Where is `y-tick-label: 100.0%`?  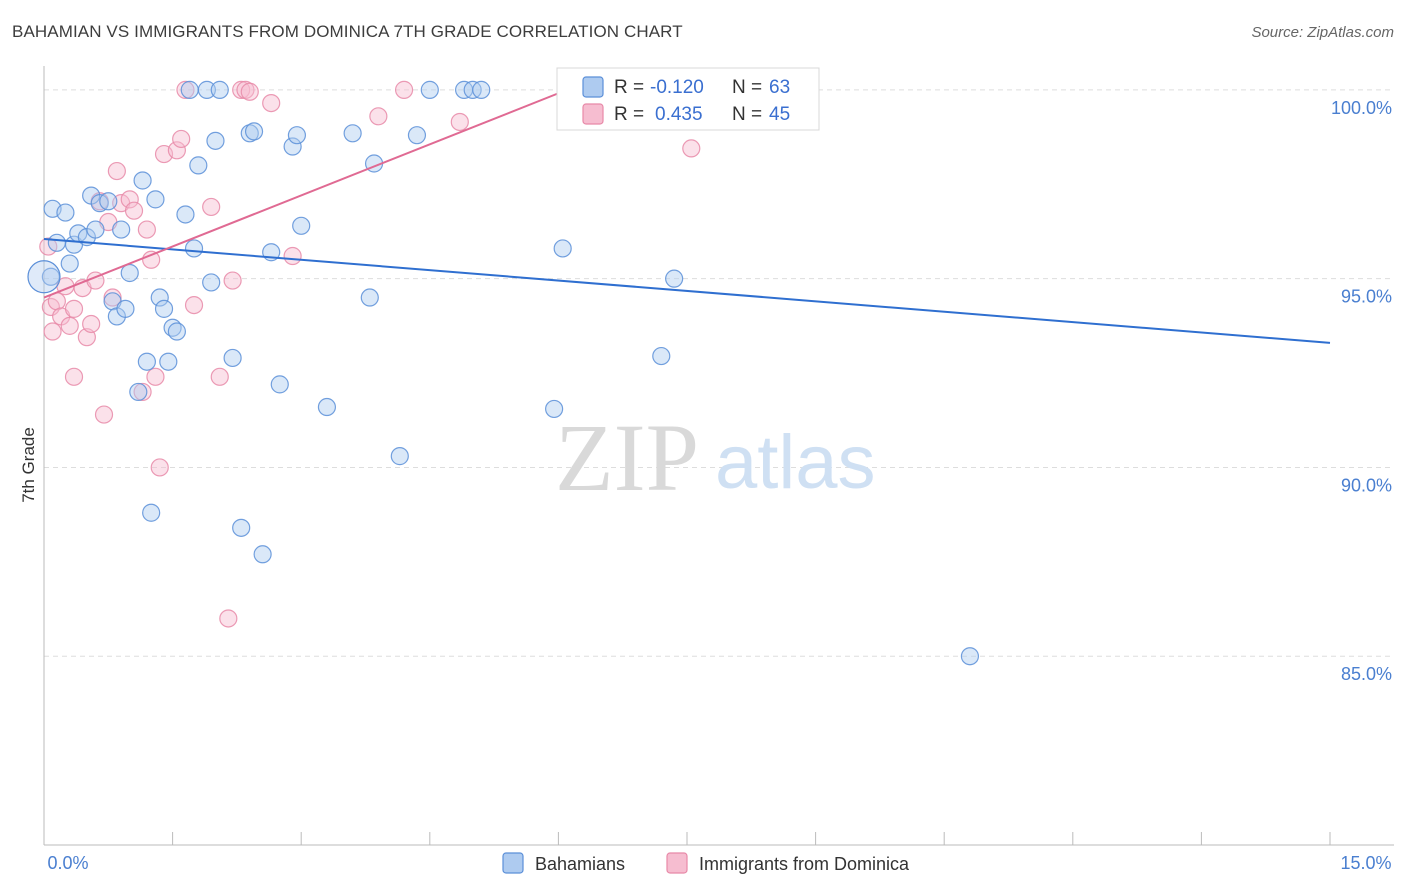 y-tick-label: 100.0% is located at coordinates (1361, 108).